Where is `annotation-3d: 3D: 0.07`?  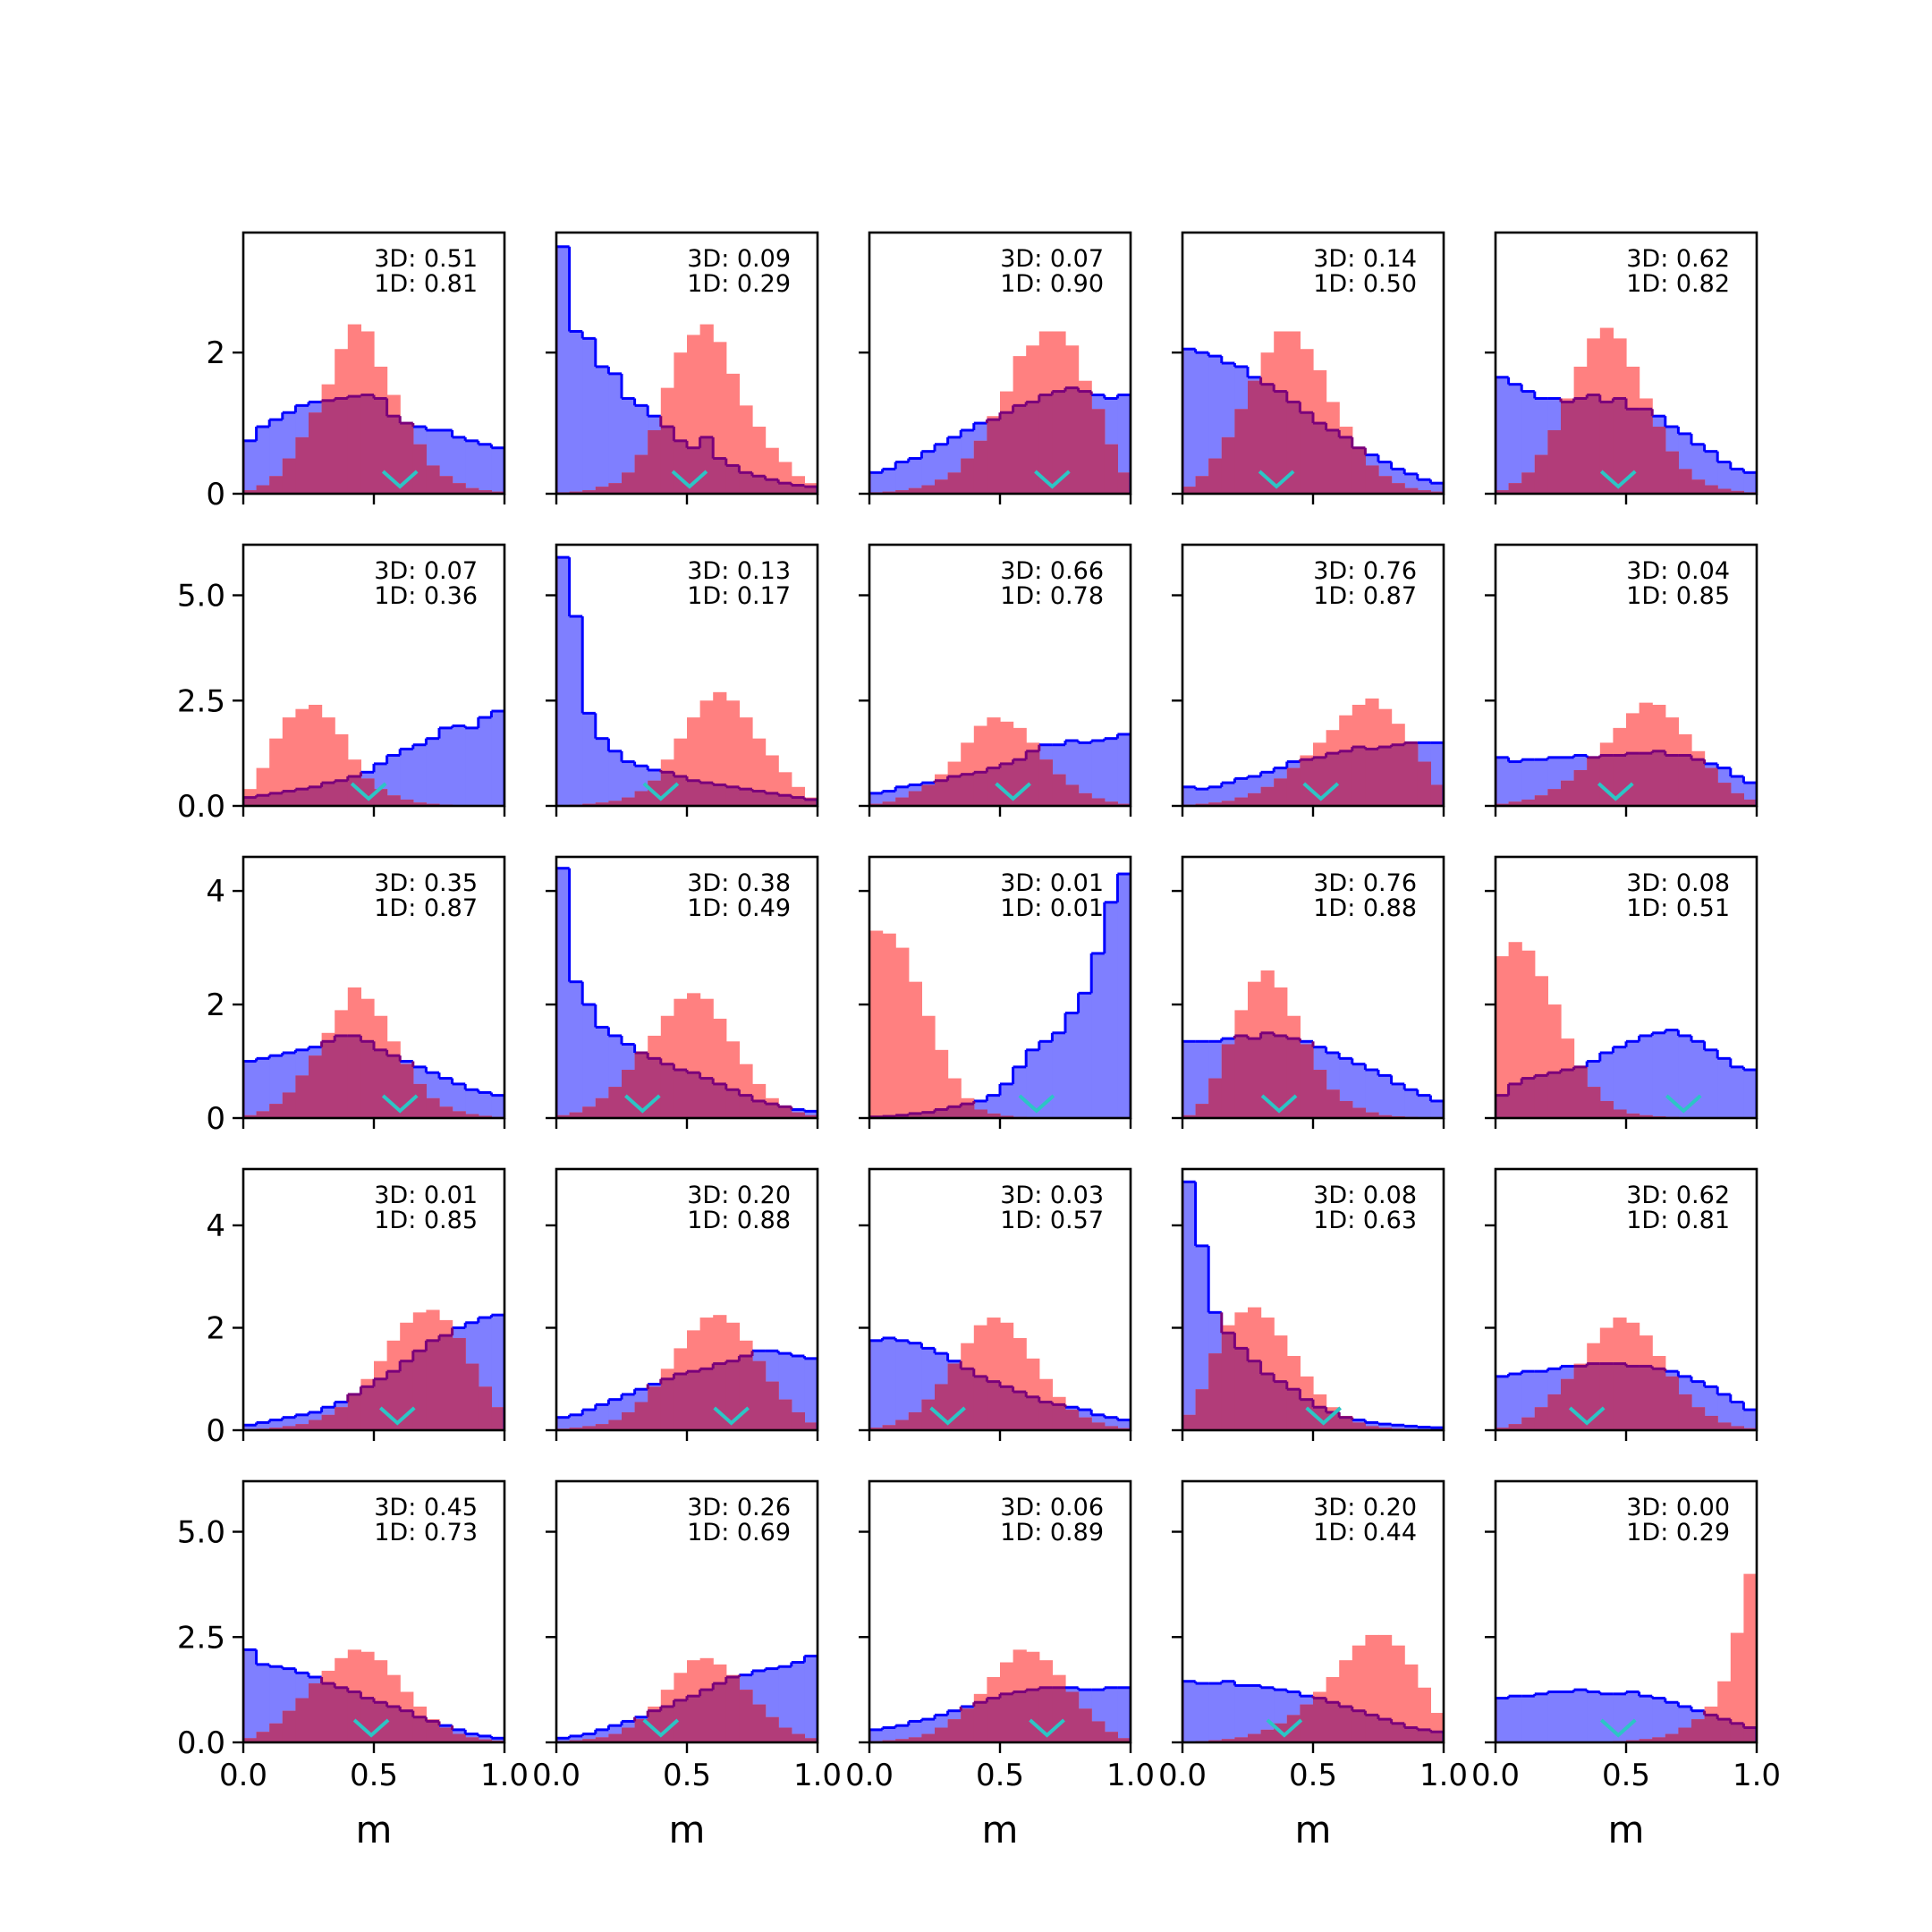 annotation-3d: 3D: 0.07 is located at coordinates (1052, 259).